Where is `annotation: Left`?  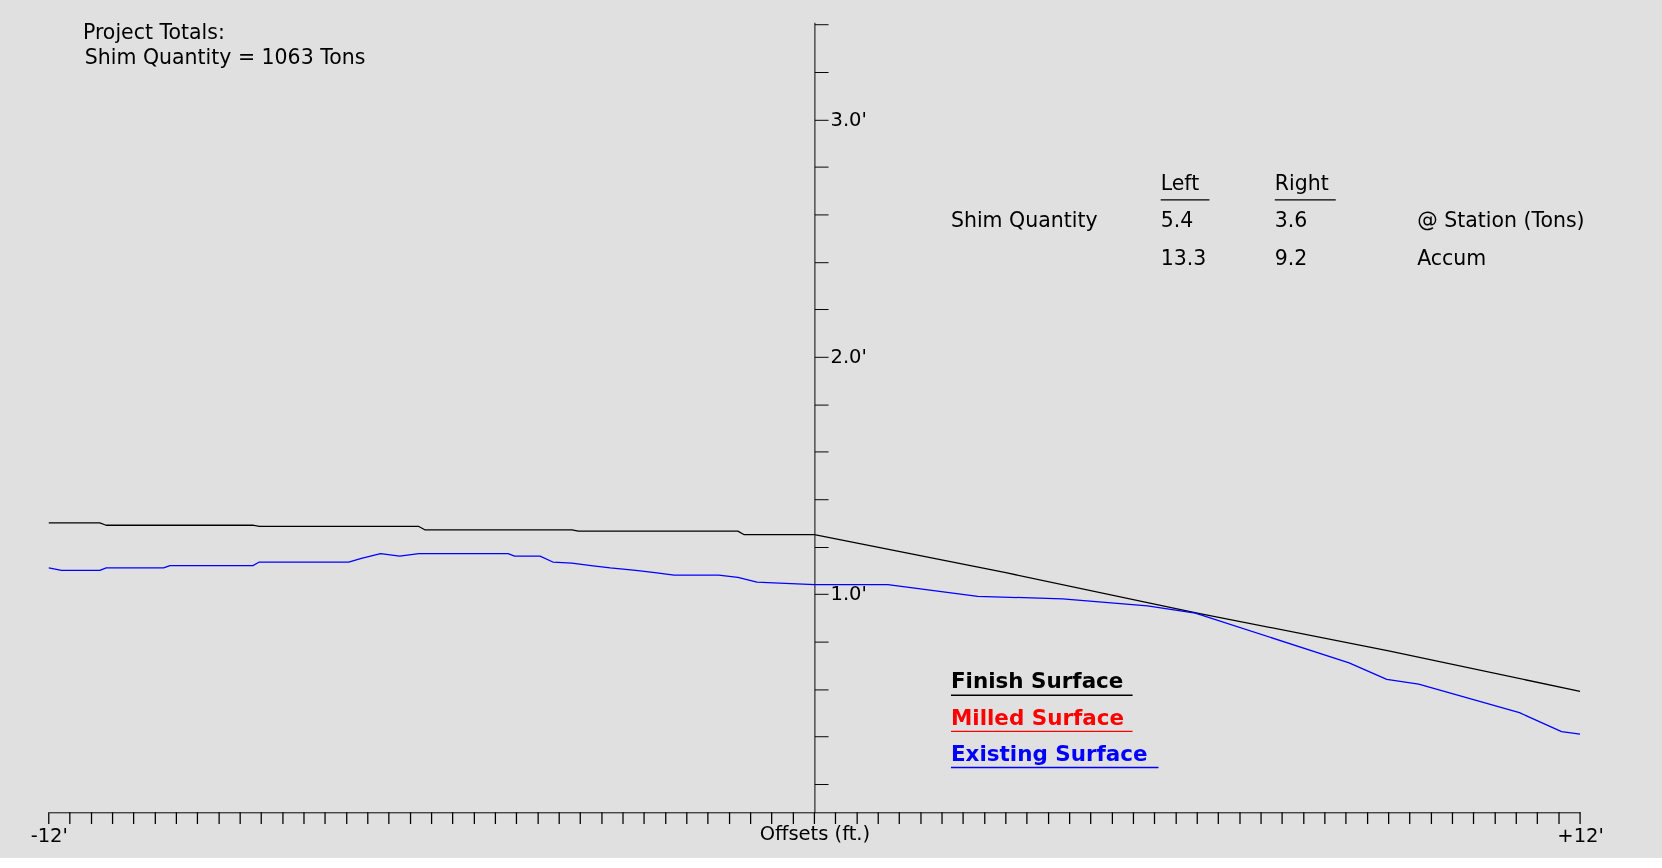 annotation: Left is located at coordinates (1180, 183).